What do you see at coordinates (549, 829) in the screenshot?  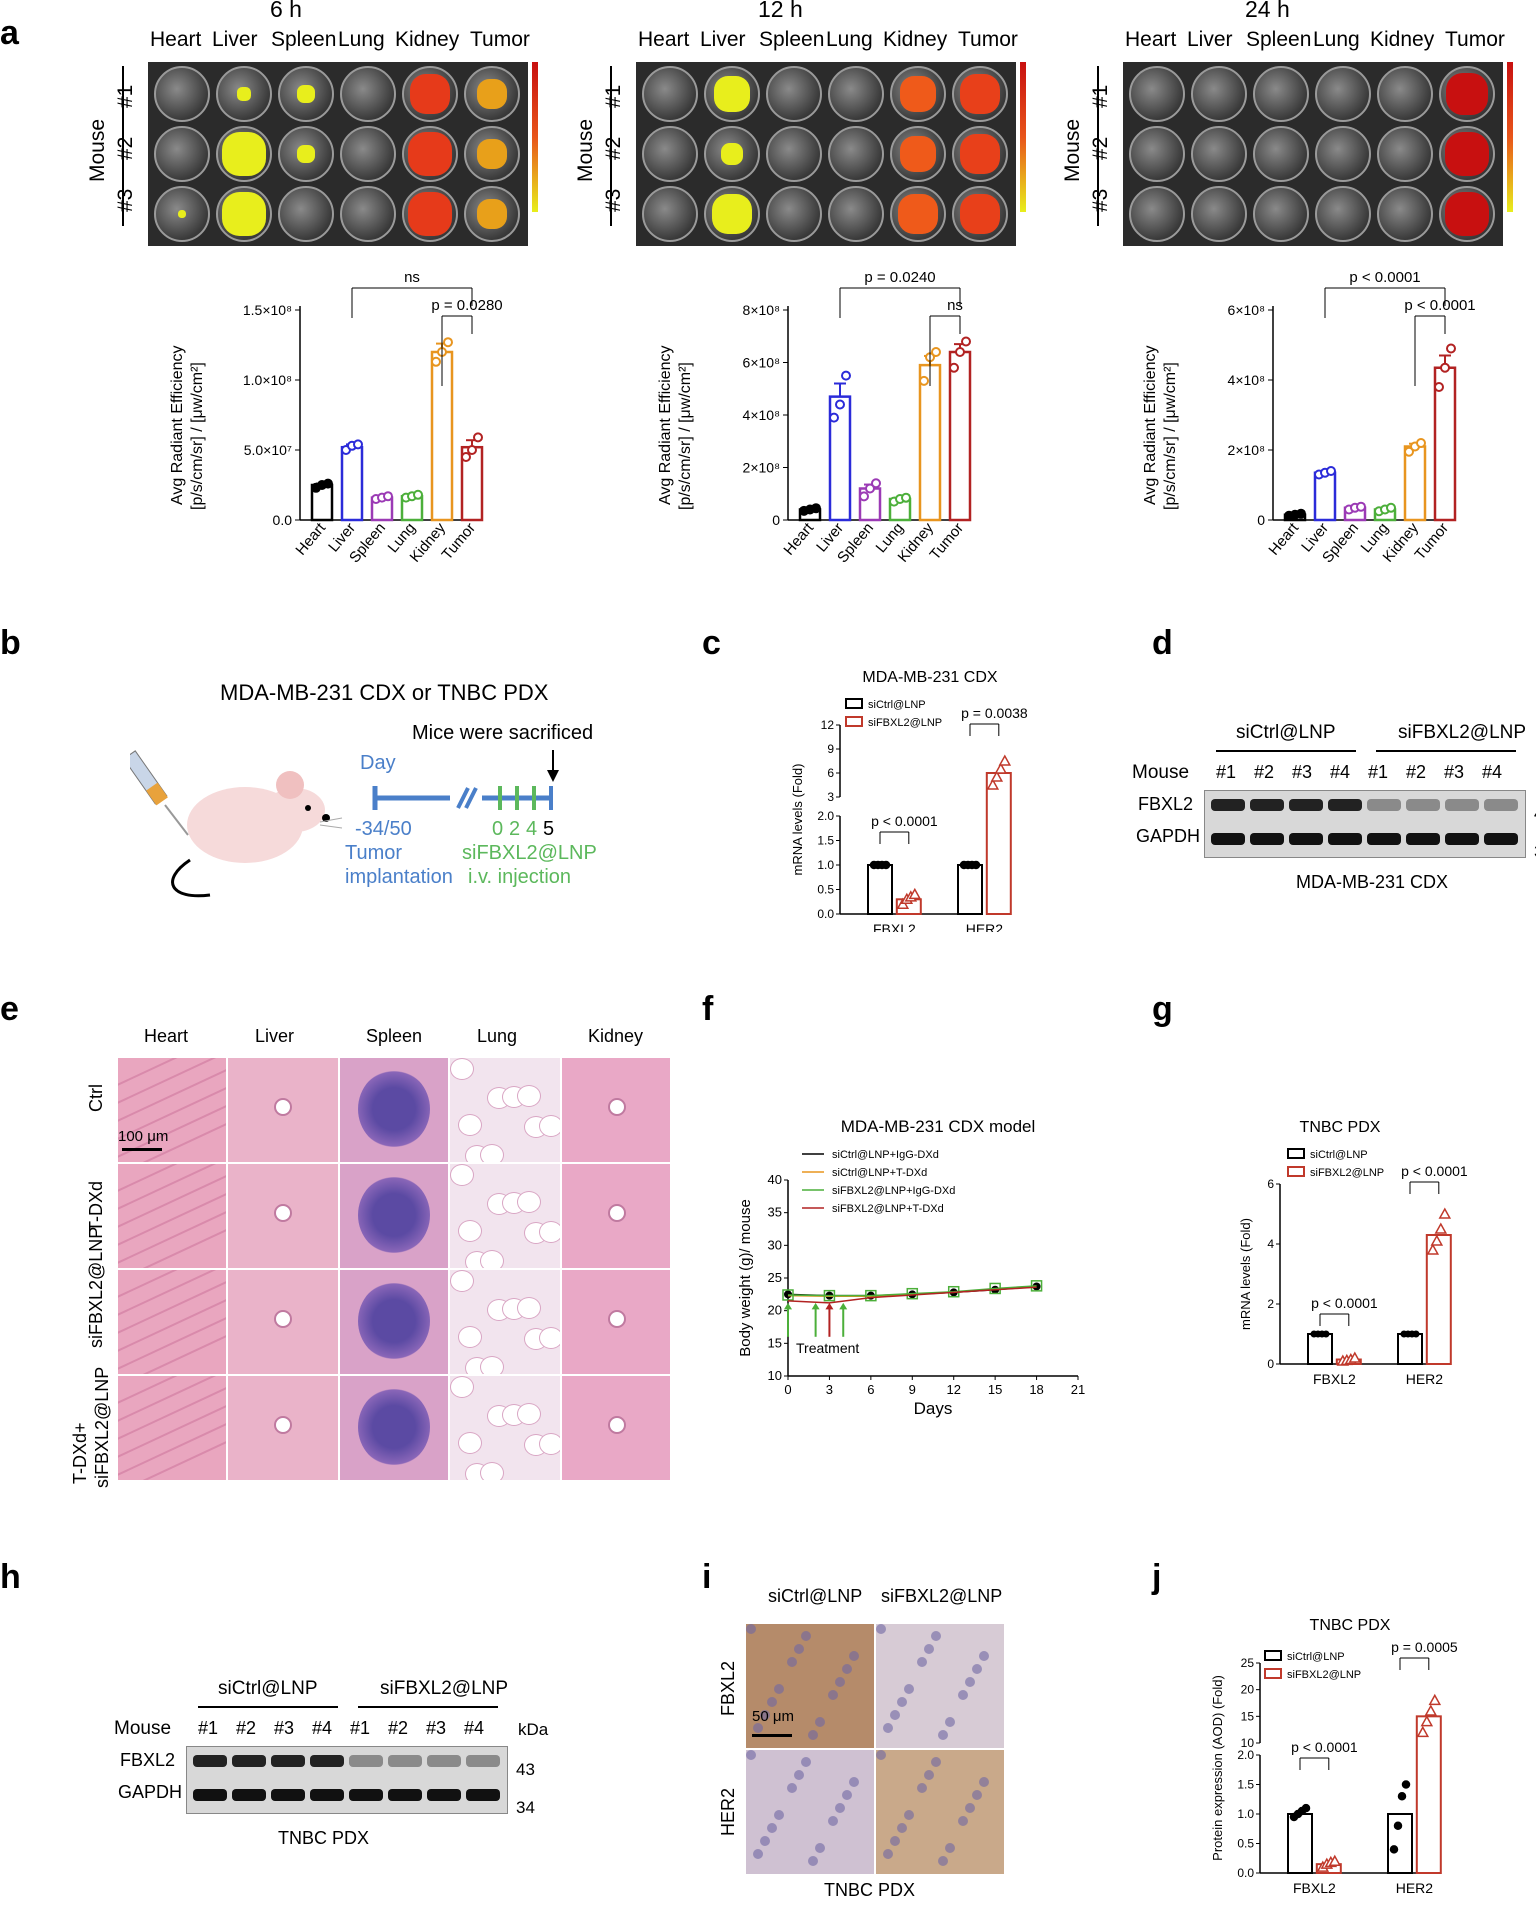 I see `day-5: 5` at bounding box center [549, 829].